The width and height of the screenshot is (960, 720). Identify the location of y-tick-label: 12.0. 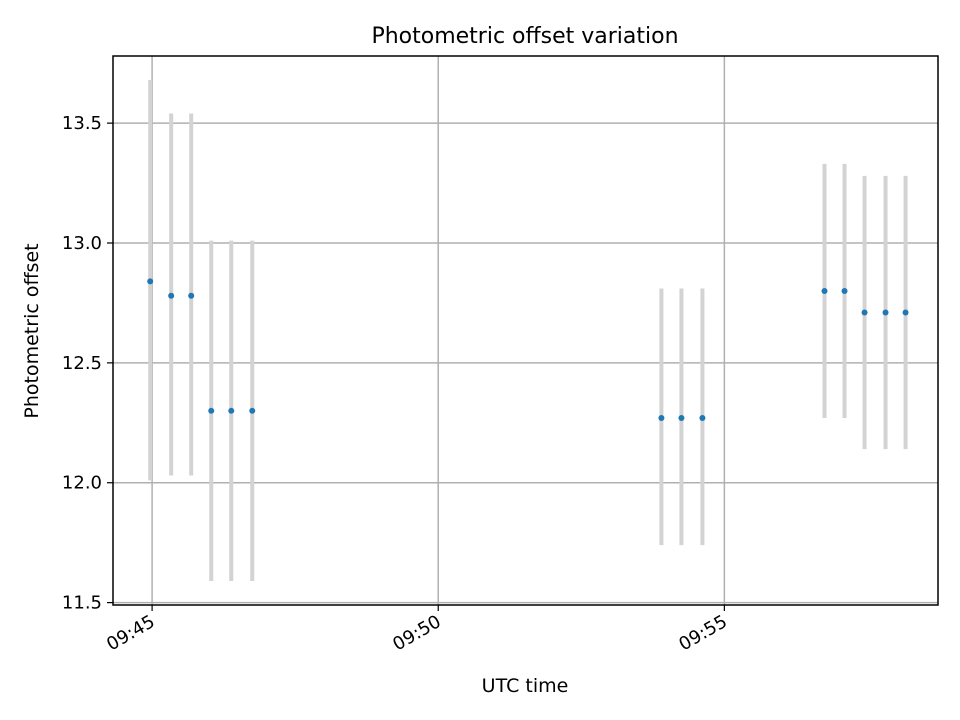
(82, 483).